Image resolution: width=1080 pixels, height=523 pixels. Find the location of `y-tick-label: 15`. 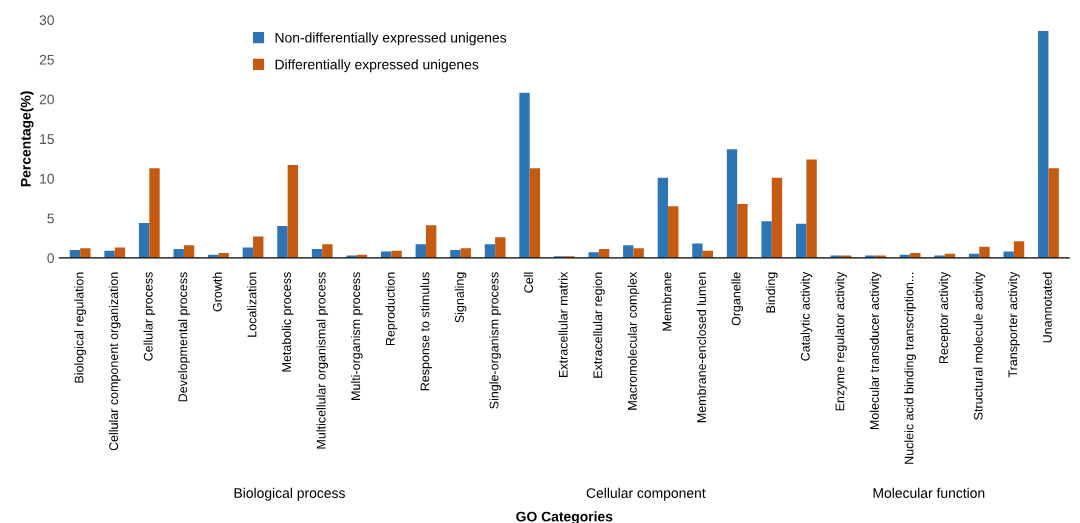

y-tick-label: 15 is located at coordinates (47, 139).